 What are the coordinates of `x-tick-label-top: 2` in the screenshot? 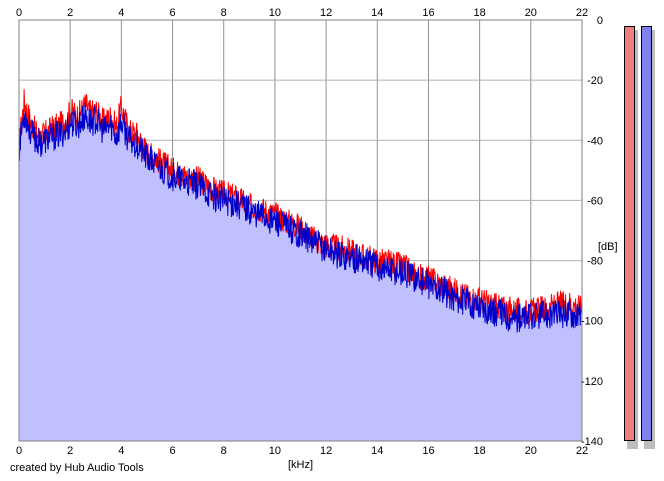 It's located at (70, 13).